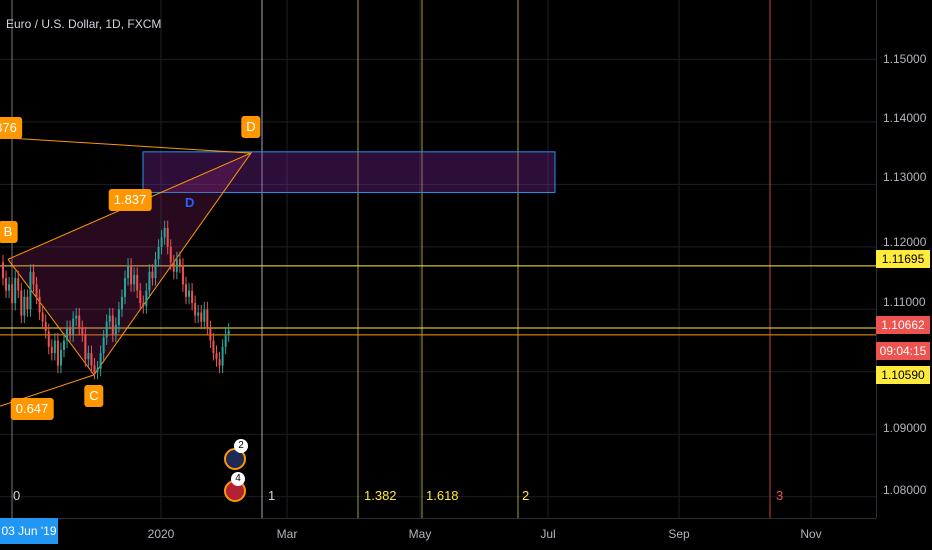 The image size is (932, 550). What do you see at coordinates (84, 24) in the screenshot?
I see `symbol-title: Euro / U.S. Dollar, 1D, FXCM` at bounding box center [84, 24].